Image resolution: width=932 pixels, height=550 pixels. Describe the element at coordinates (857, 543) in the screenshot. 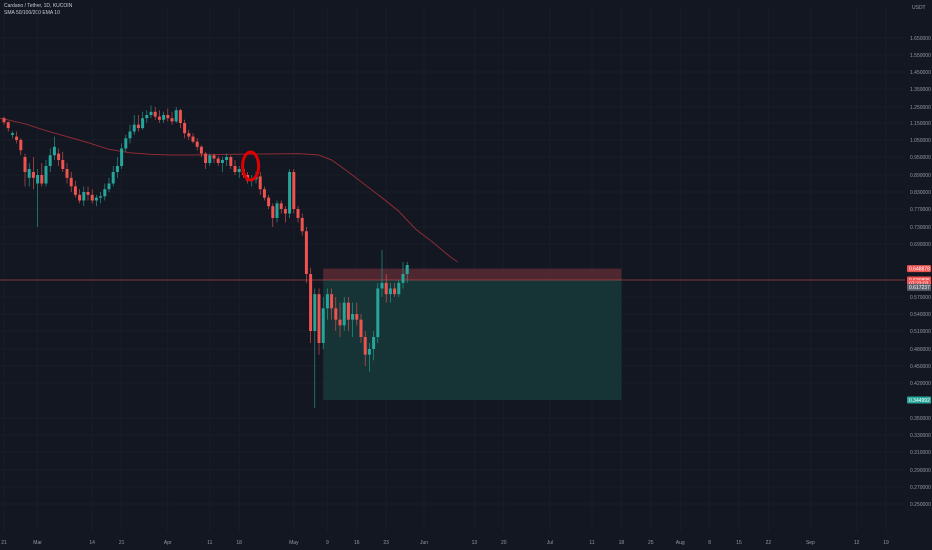

I see `x-tick-label: 12` at that location.